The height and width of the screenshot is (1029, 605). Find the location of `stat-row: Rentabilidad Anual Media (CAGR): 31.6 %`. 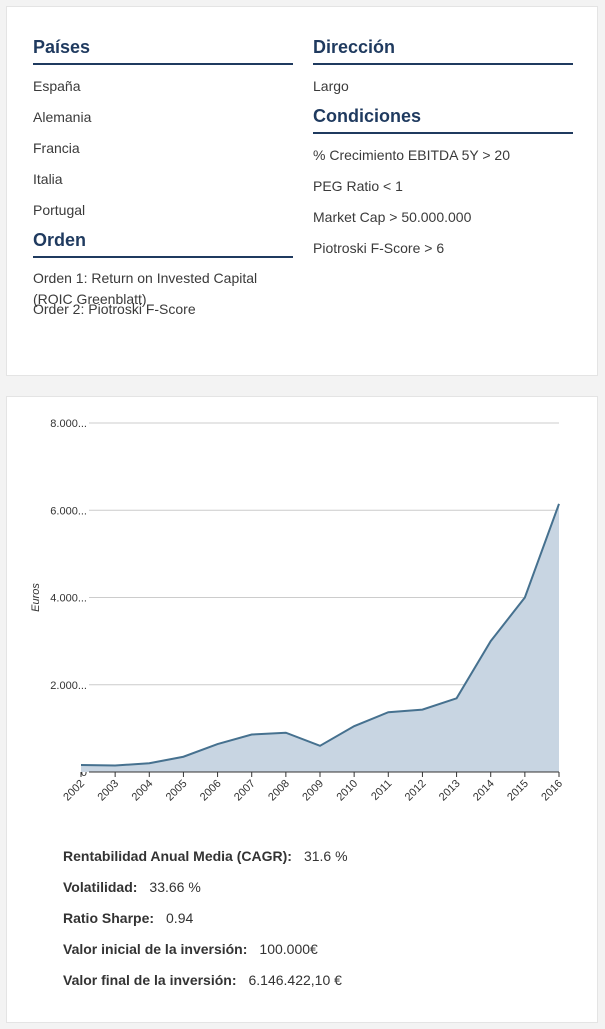

stat-row: Rentabilidad Anual Media (CAGR): 31.6 % is located at coordinates (205, 856).